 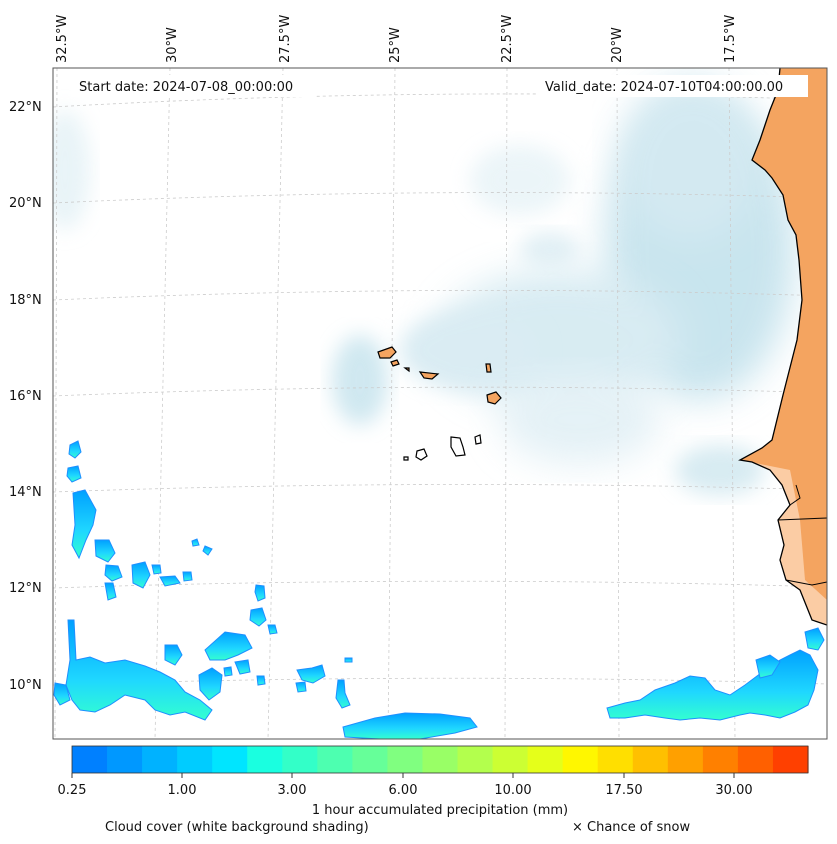 What do you see at coordinates (470, 350) in the screenshot?
I see `cloud-patch-islands` at bounding box center [470, 350].